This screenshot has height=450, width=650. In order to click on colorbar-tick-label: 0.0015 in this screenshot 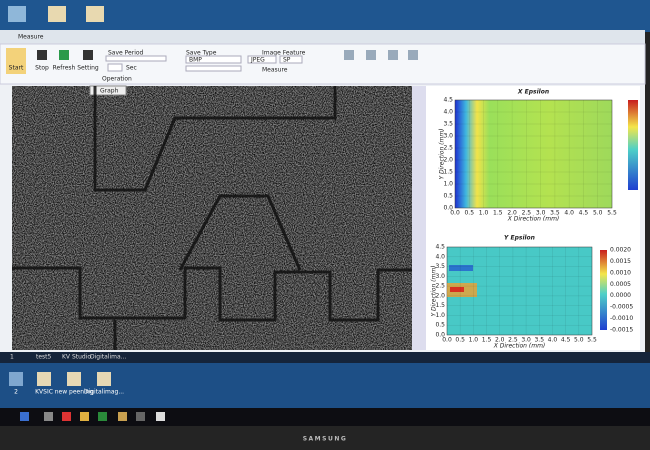, I will do `click(620, 261)`.